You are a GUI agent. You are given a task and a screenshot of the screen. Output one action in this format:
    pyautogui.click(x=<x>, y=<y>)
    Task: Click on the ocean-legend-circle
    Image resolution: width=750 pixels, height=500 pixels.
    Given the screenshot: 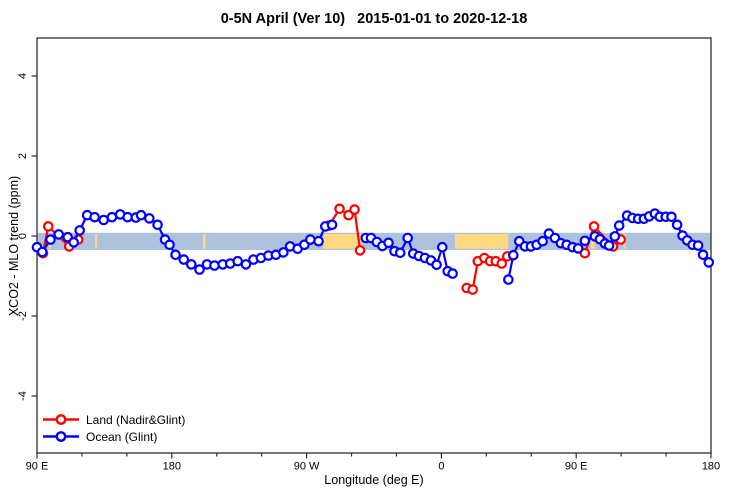 What is the action you would take?
    pyautogui.click(x=61, y=436)
    